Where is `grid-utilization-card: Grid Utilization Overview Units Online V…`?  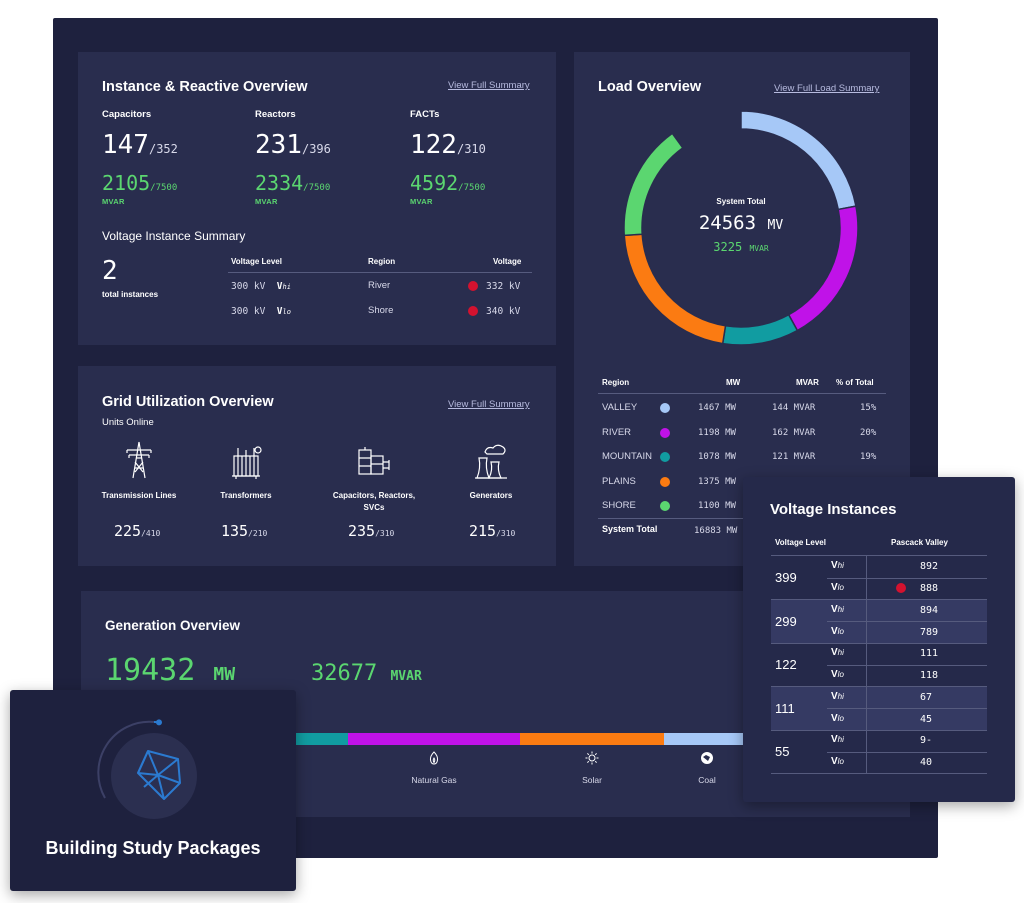 grid-utilization-card: Grid Utilization Overview Units Online V… is located at coordinates (317, 466).